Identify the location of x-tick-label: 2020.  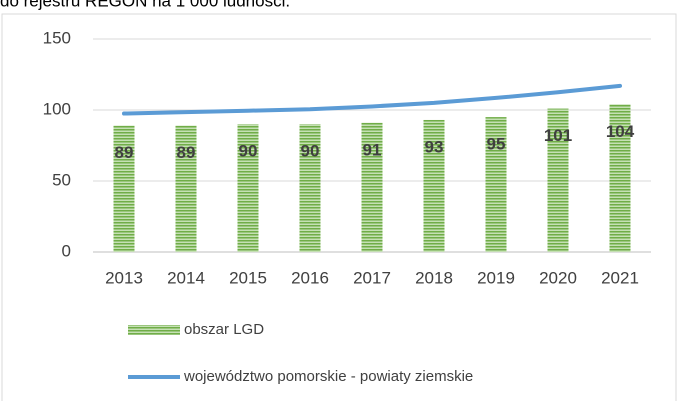
(558, 277).